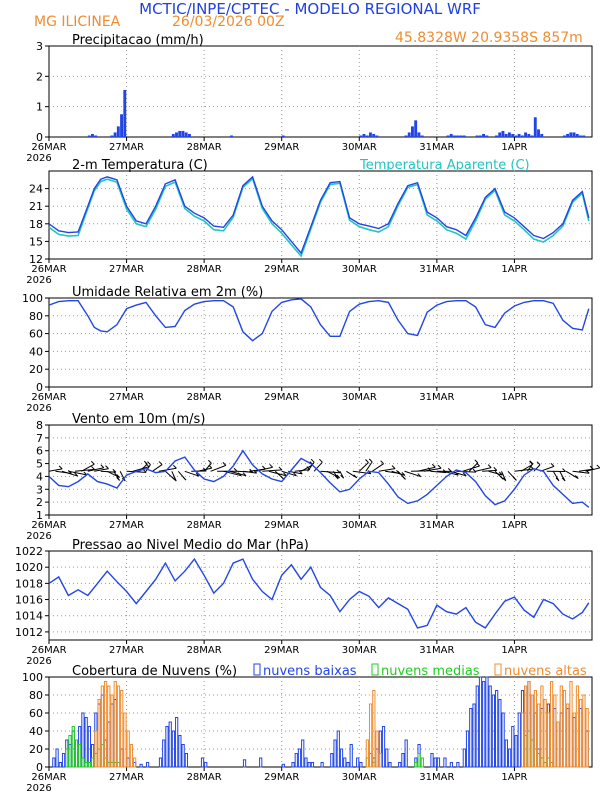 This screenshot has height=792, width=612. Describe the element at coordinates (77, 22) in the screenshot. I see `location-label: MG ILICINEA` at that location.